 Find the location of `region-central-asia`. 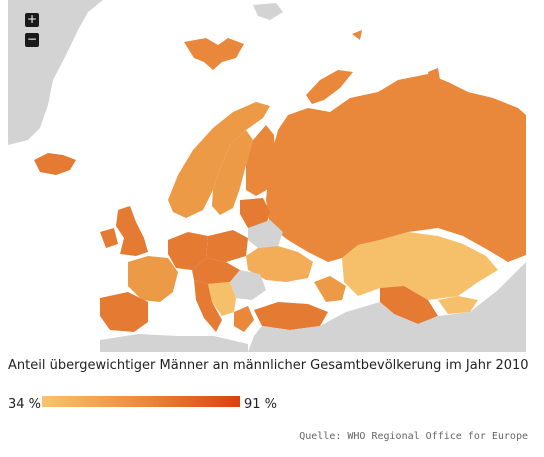

region-central-asia is located at coordinates (409, 305).